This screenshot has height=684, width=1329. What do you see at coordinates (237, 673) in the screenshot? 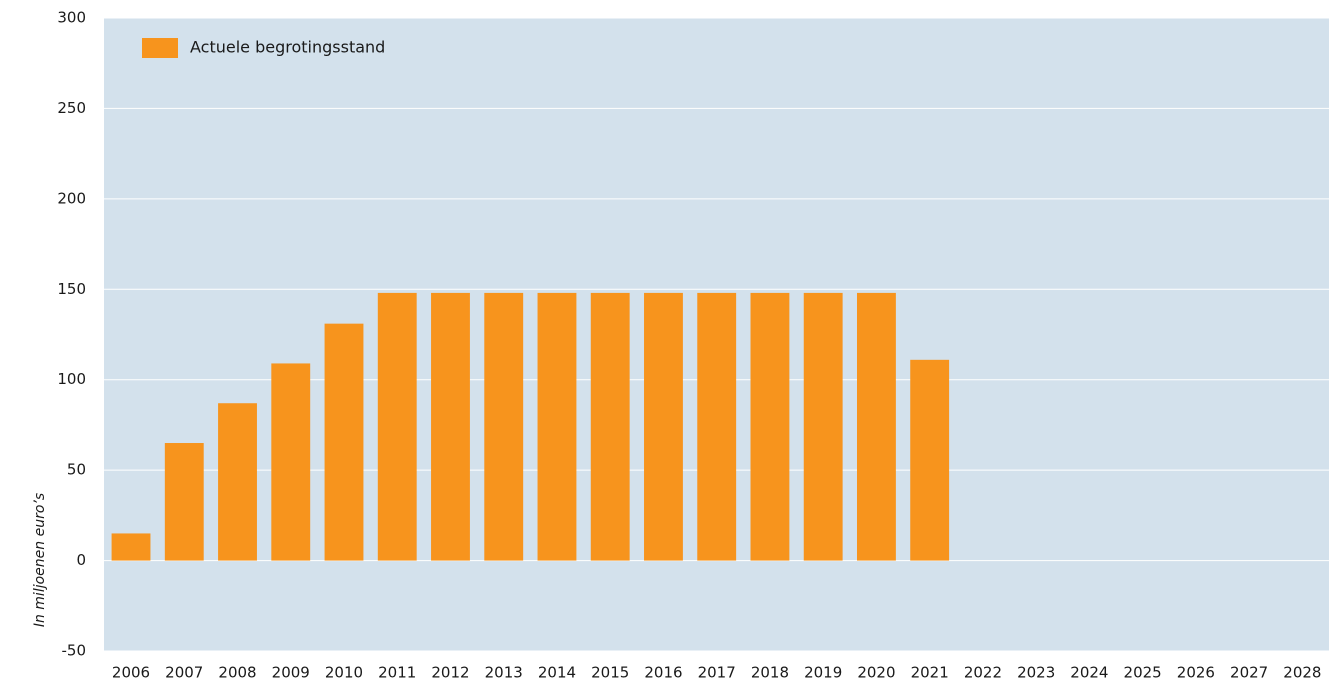
I see `x-tick-label: 2008` at bounding box center [237, 673].